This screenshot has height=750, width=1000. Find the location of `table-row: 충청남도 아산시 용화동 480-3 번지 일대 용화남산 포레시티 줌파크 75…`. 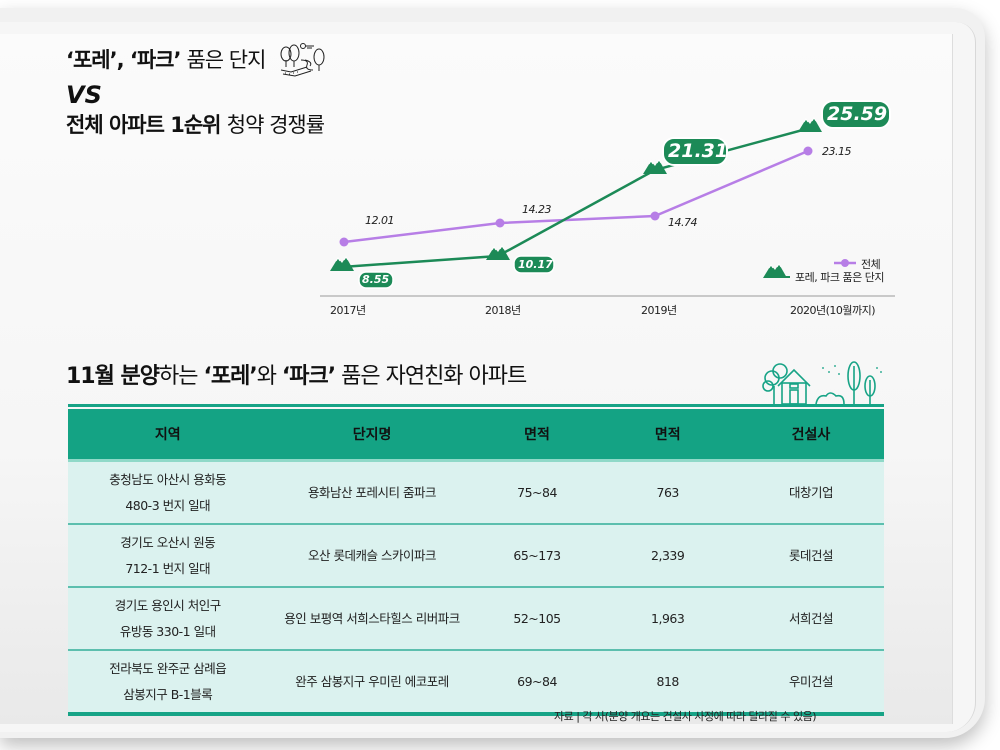

table-row: 충청남도 아산시 용화동 480-3 번지 일대 용화남산 포레시티 줌파크 75… is located at coordinates (476, 492).